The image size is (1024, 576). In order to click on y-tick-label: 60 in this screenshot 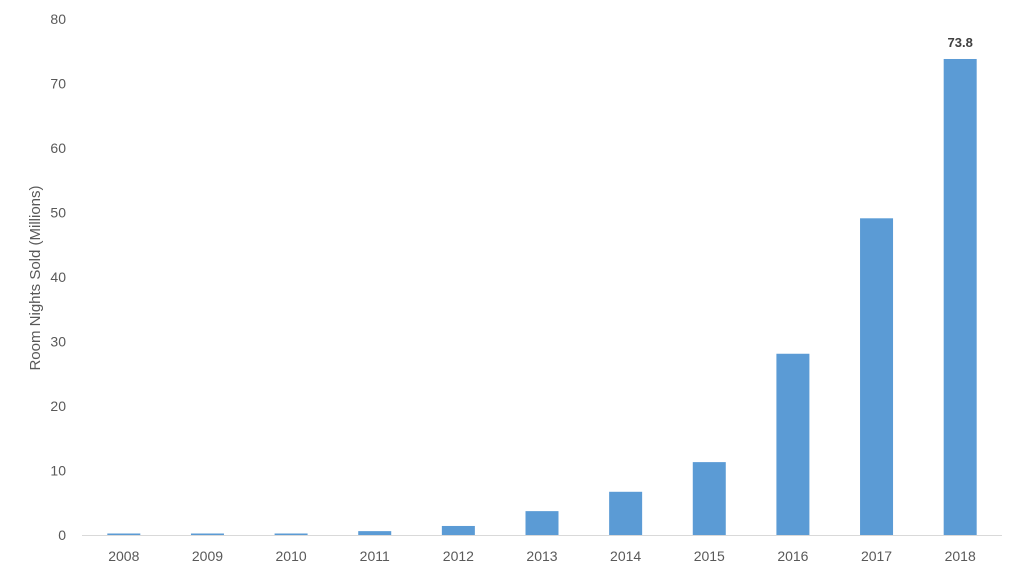, I will do `click(58, 148)`.